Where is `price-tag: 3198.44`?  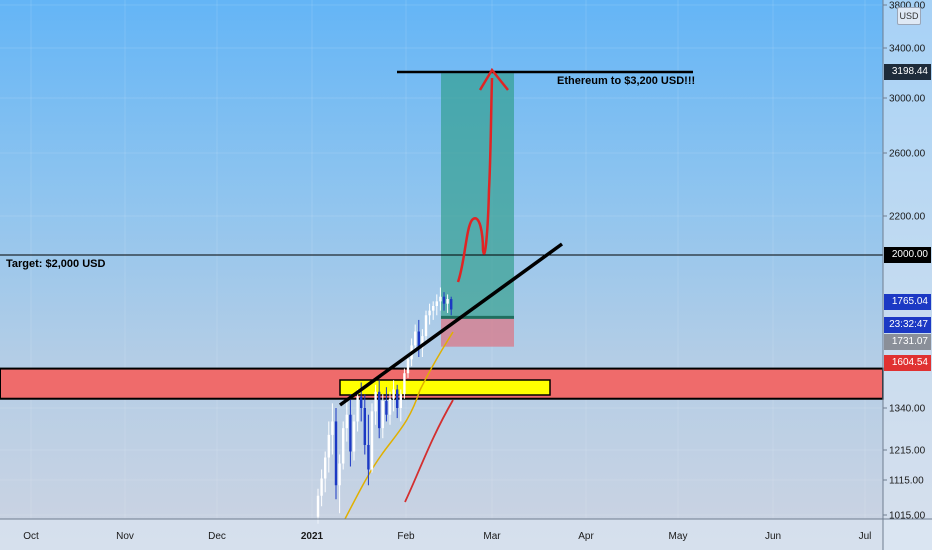 price-tag: 3198.44 is located at coordinates (907, 72).